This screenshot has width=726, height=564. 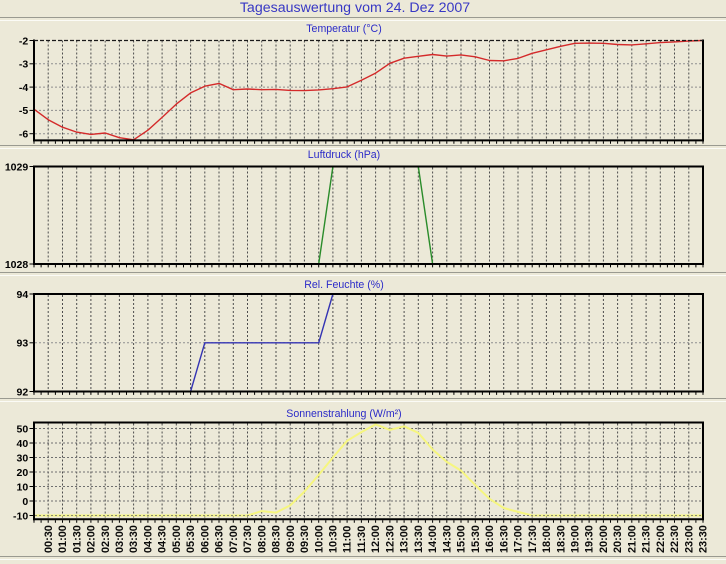 What do you see at coordinates (604, 539) in the screenshot?
I see `svg-text: 20:00` at bounding box center [604, 539].